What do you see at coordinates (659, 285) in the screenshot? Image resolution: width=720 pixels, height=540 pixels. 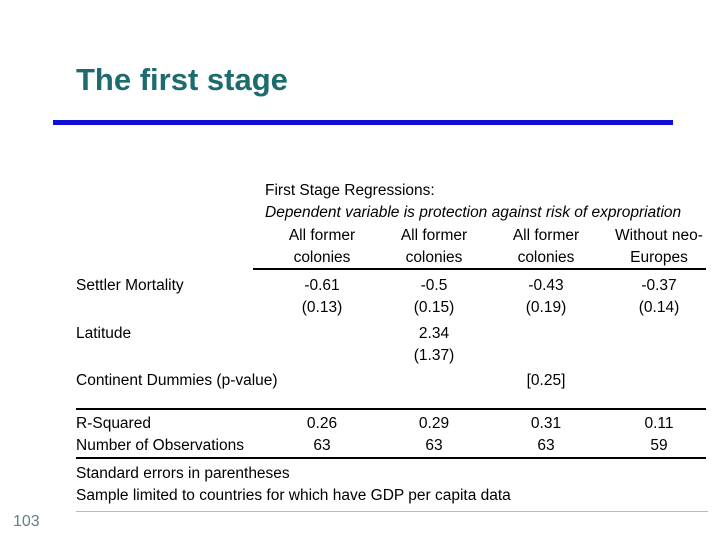 I see `cell-value: -0.37` at bounding box center [659, 285].